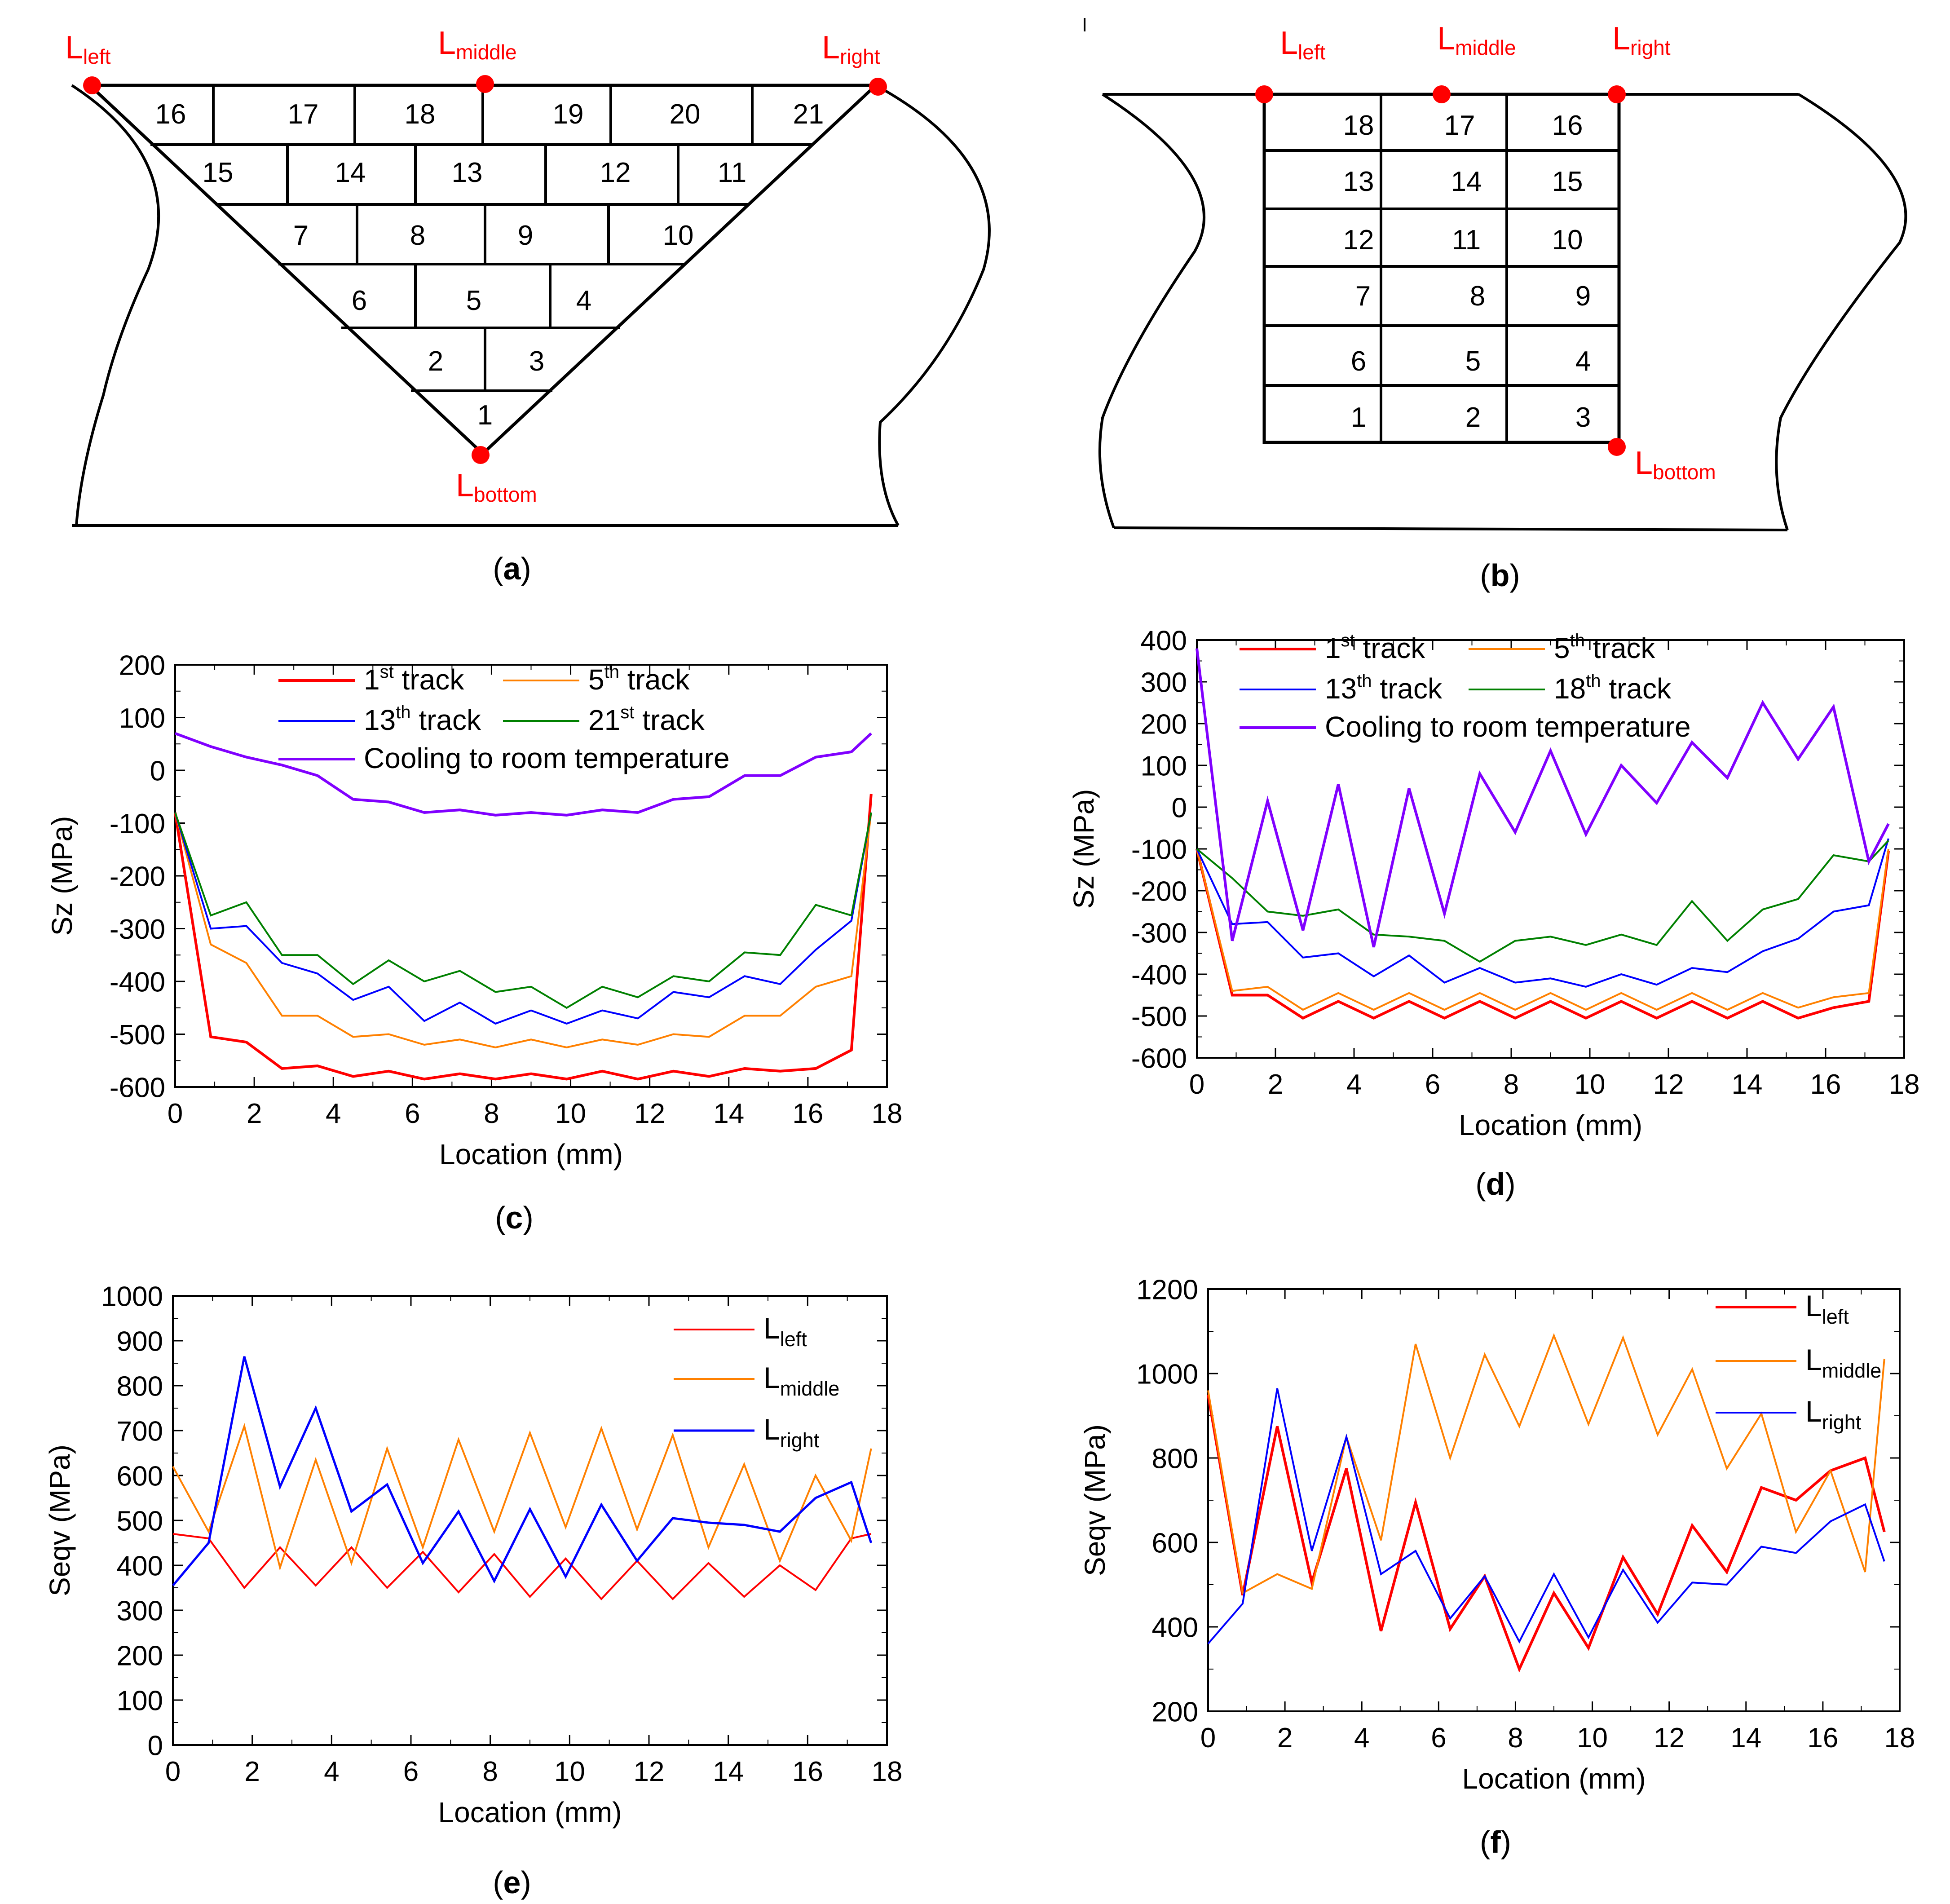 The image size is (1950, 1904). Describe the element at coordinates (491, 1113) in the screenshot. I see `x-tick-label: 8` at that location.